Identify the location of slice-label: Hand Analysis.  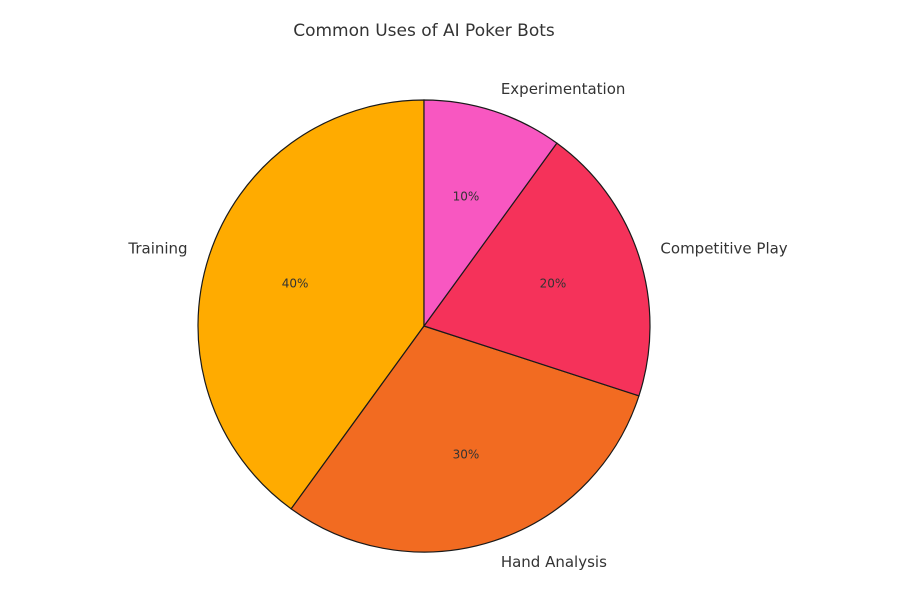
(554, 562).